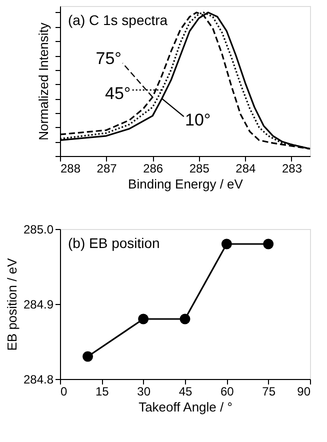 The height and width of the screenshot is (442, 327). What do you see at coordinates (185, 391) in the screenshot?
I see `x-tick-label: 45` at bounding box center [185, 391].